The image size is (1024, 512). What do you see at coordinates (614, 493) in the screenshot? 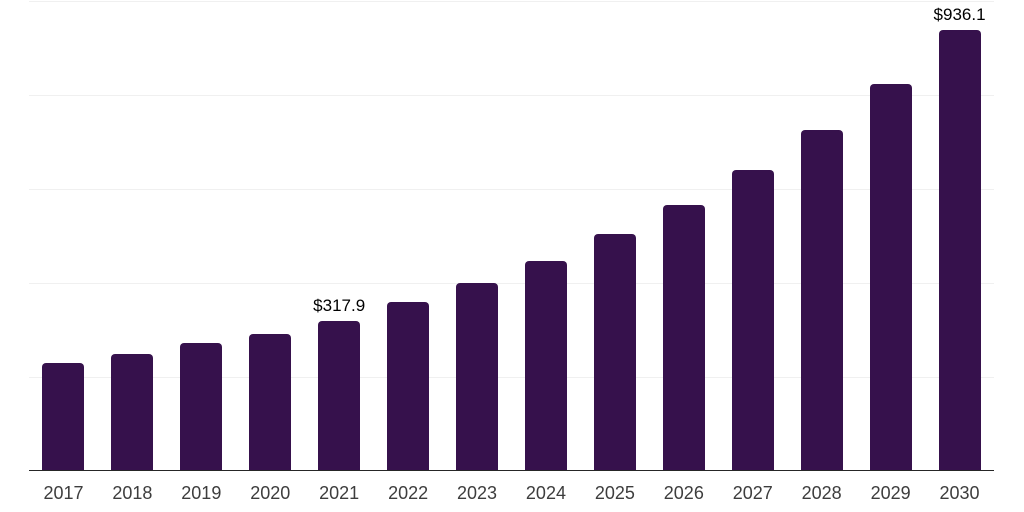
I see `x-tick-2025: 2025` at bounding box center [614, 493].